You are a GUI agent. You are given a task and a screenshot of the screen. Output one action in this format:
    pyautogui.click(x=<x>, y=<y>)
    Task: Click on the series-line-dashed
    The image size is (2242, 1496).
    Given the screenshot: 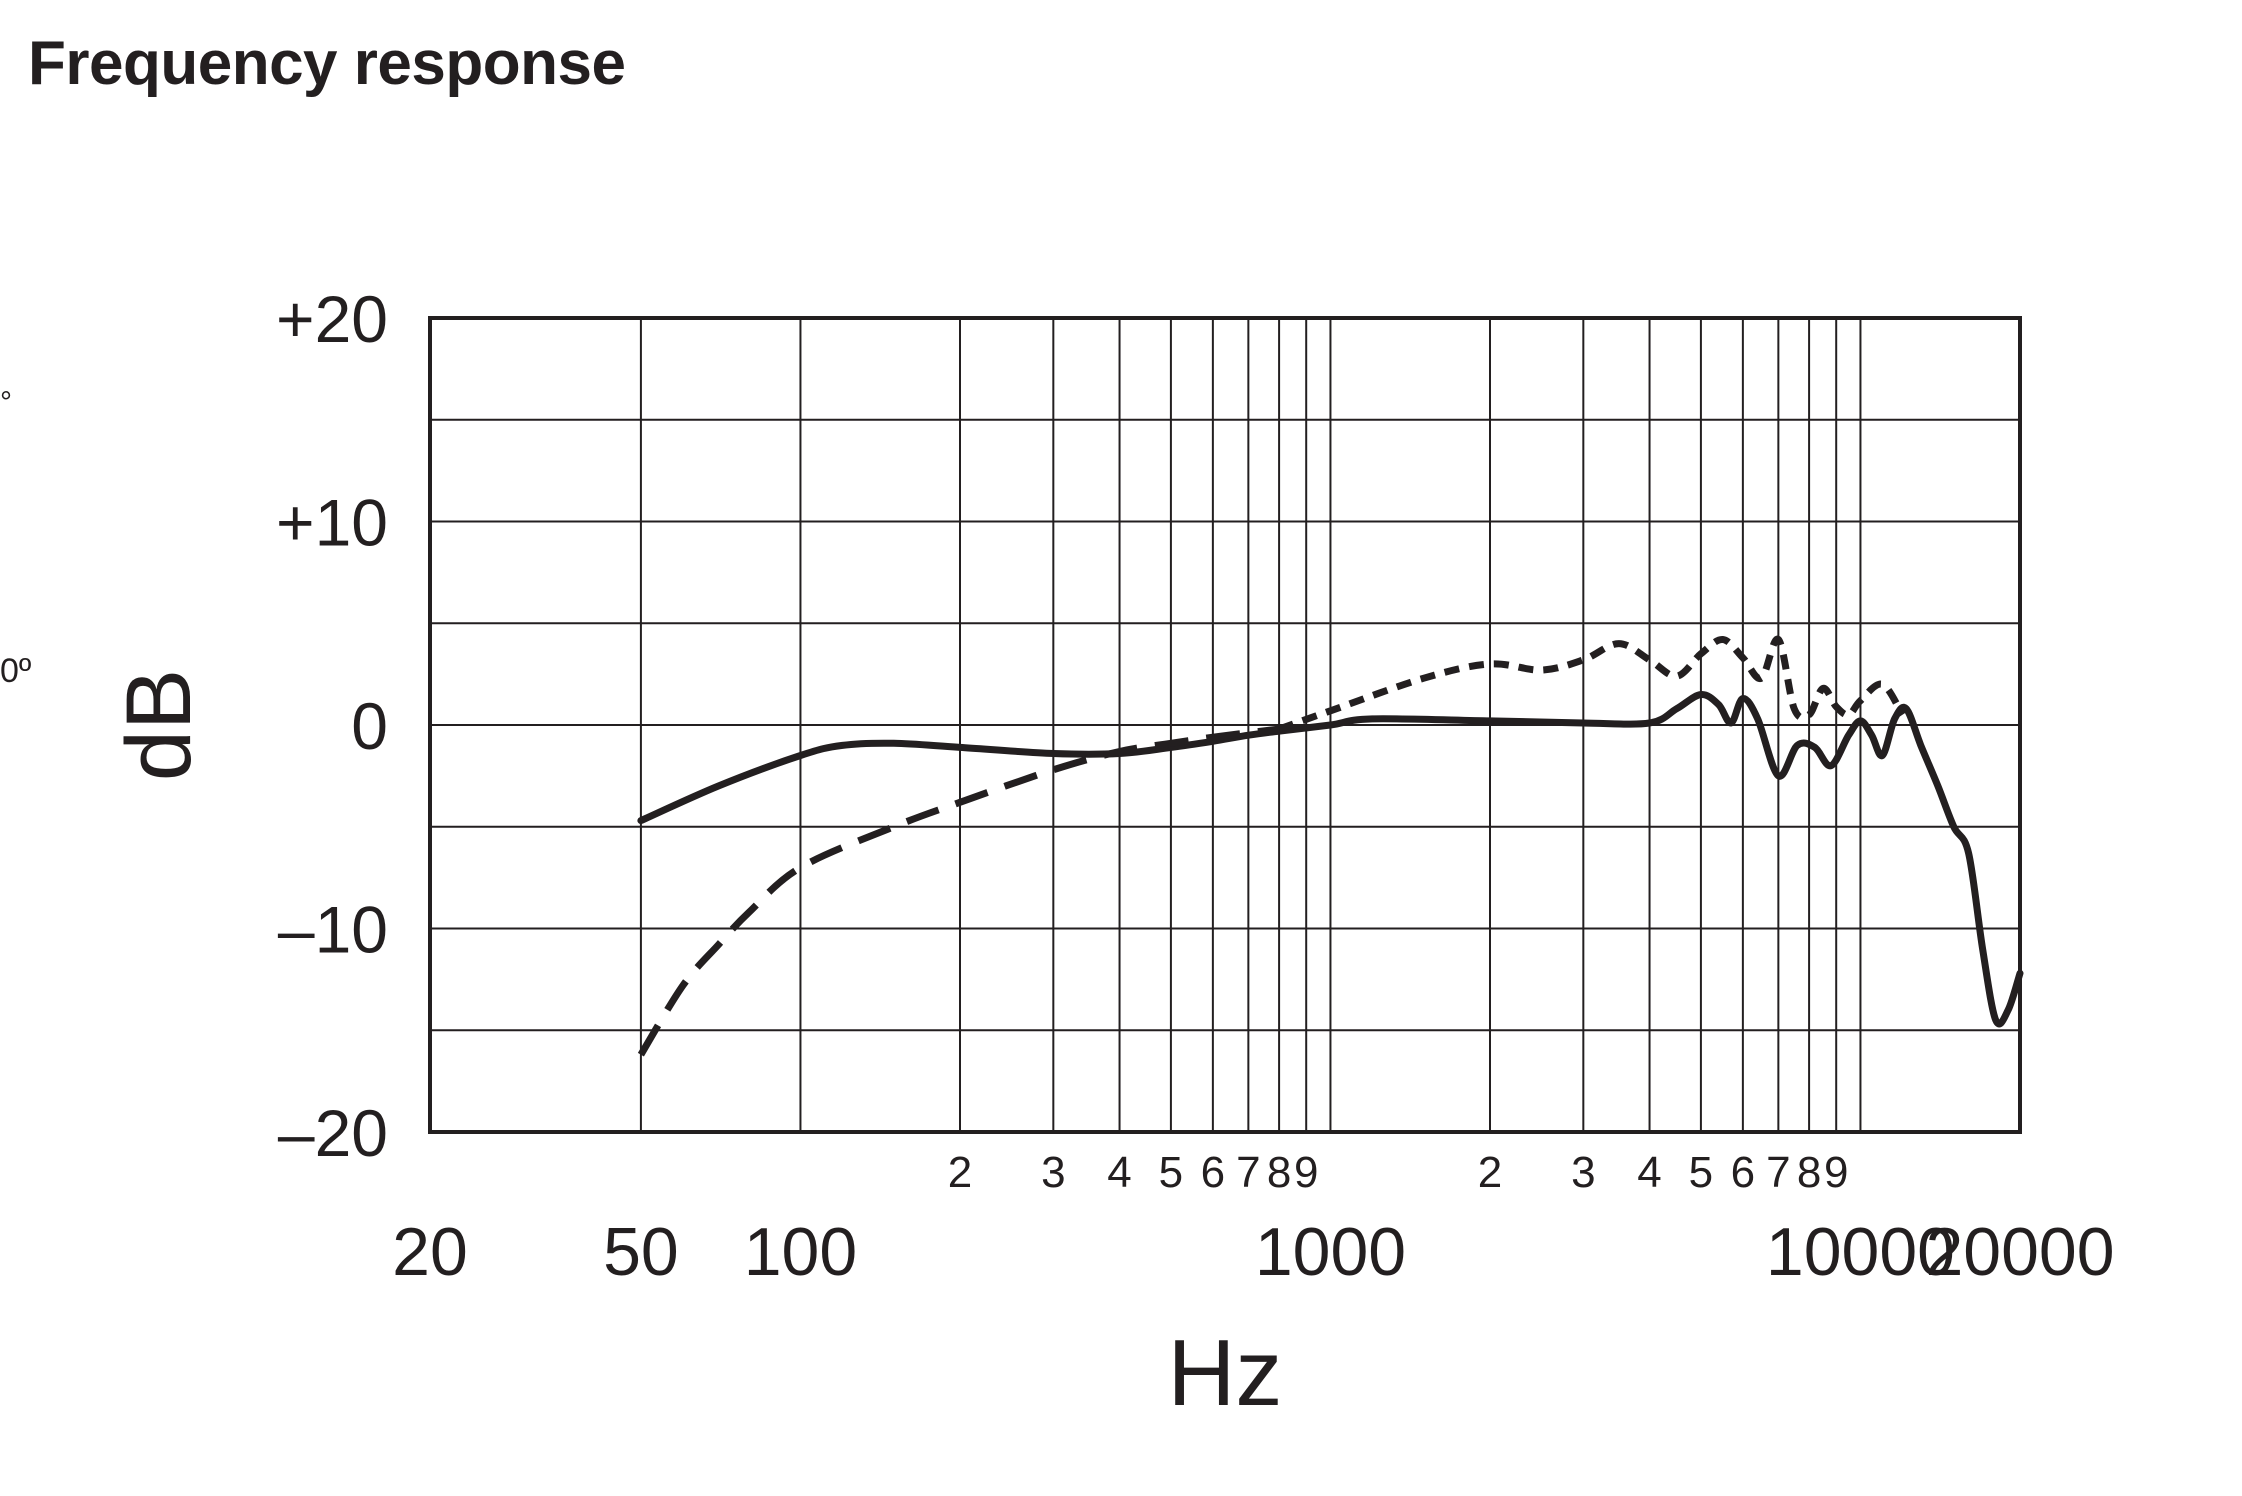 What is the action you would take?
    pyautogui.click(x=958, y=891)
    